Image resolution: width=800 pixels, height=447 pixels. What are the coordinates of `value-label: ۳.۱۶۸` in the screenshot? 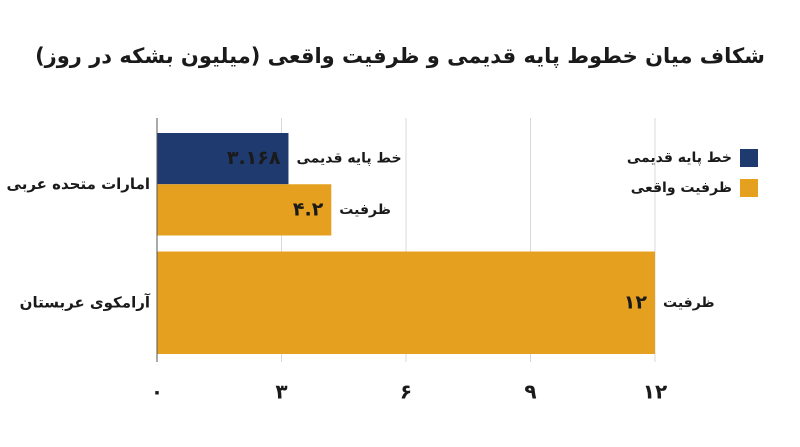 It's located at (254, 158).